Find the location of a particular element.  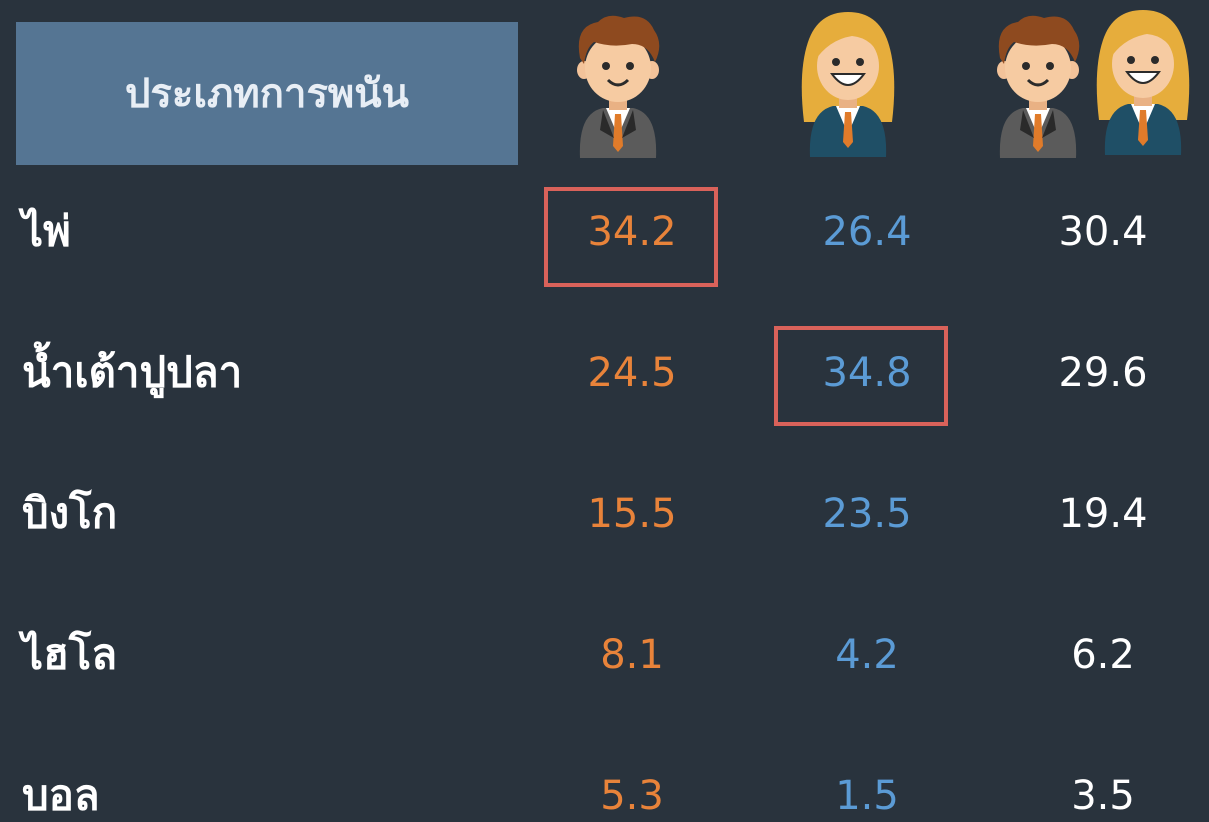

row-label: บอล is located at coordinates (61, 795).